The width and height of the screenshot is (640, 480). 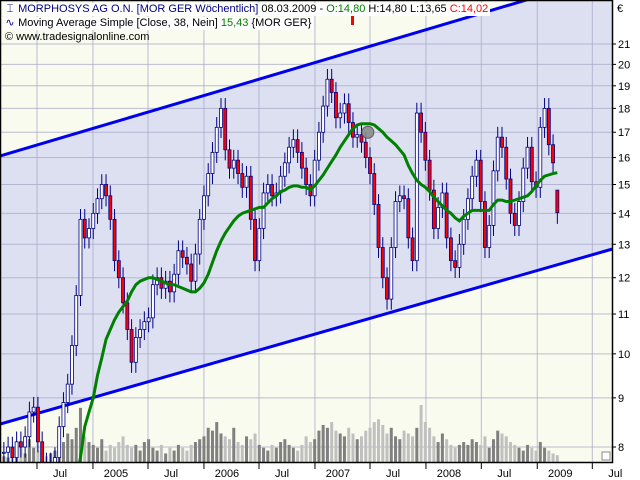 What do you see at coordinates (606, 456) in the screenshot?
I see `resize-handle` at bounding box center [606, 456].